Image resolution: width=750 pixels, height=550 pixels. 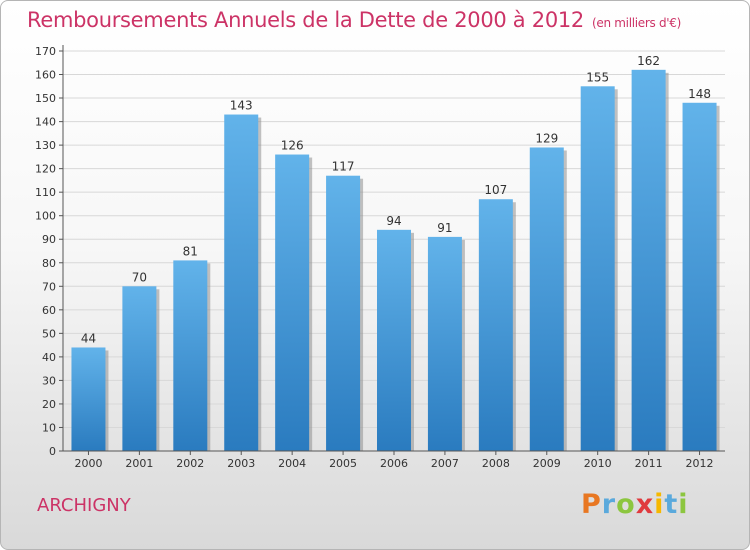 I want to click on data-label: 94, so click(x=393, y=221).